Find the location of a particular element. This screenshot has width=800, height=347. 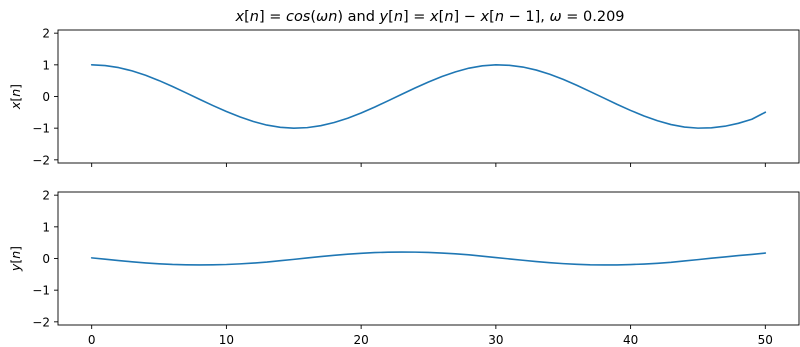

text-part: ] − is located at coordinates (467, 17).